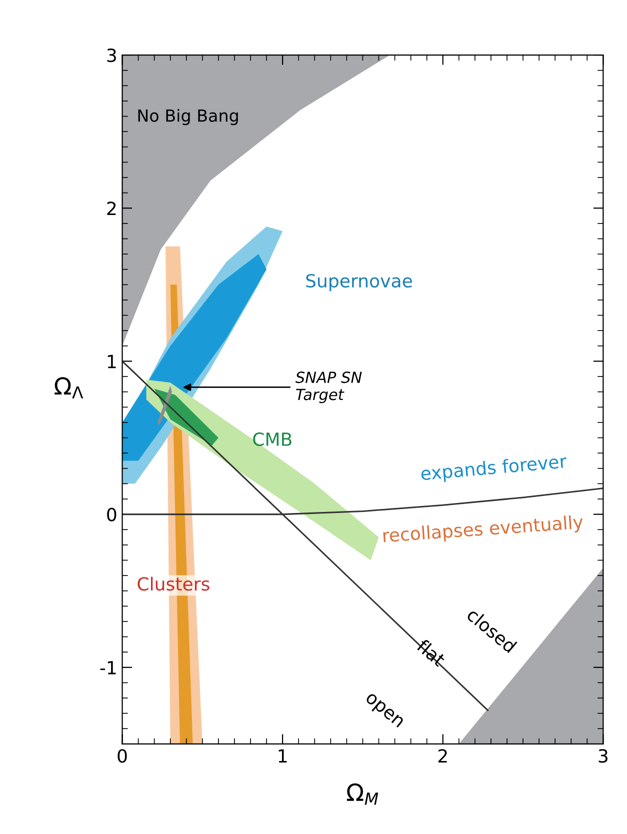  What do you see at coordinates (328, 388) in the screenshot?
I see `annotation: SNAP SN Target` at bounding box center [328, 388].